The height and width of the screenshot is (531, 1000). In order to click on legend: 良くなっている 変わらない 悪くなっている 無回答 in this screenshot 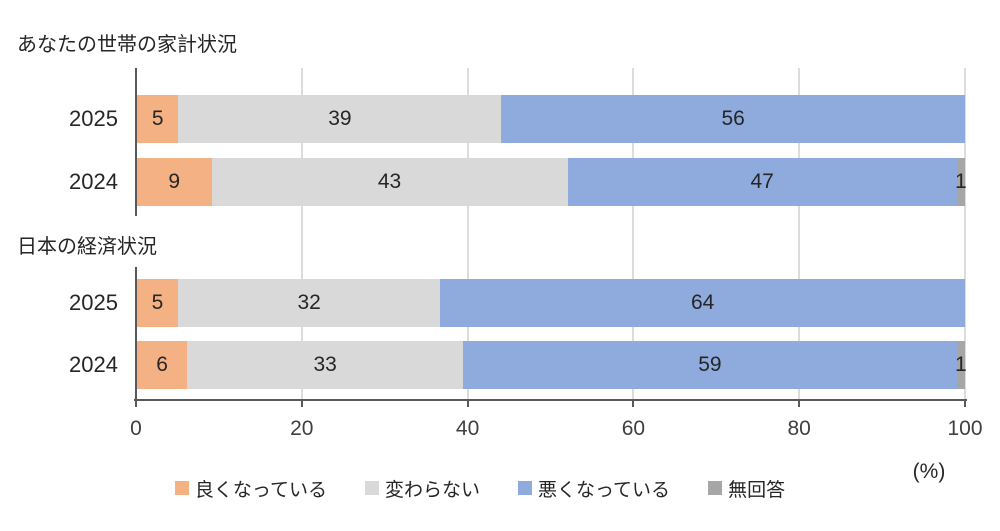, I will do `click(480, 488)`.